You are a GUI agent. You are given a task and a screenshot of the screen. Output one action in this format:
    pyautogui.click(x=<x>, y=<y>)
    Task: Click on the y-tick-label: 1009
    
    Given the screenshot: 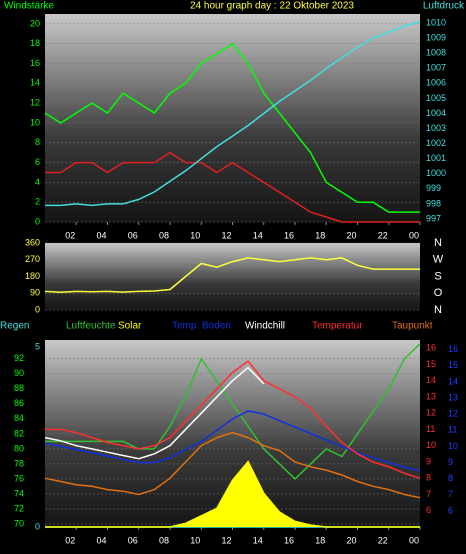 What is the action you would take?
    pyautogui.click(x=436, y=37)
    